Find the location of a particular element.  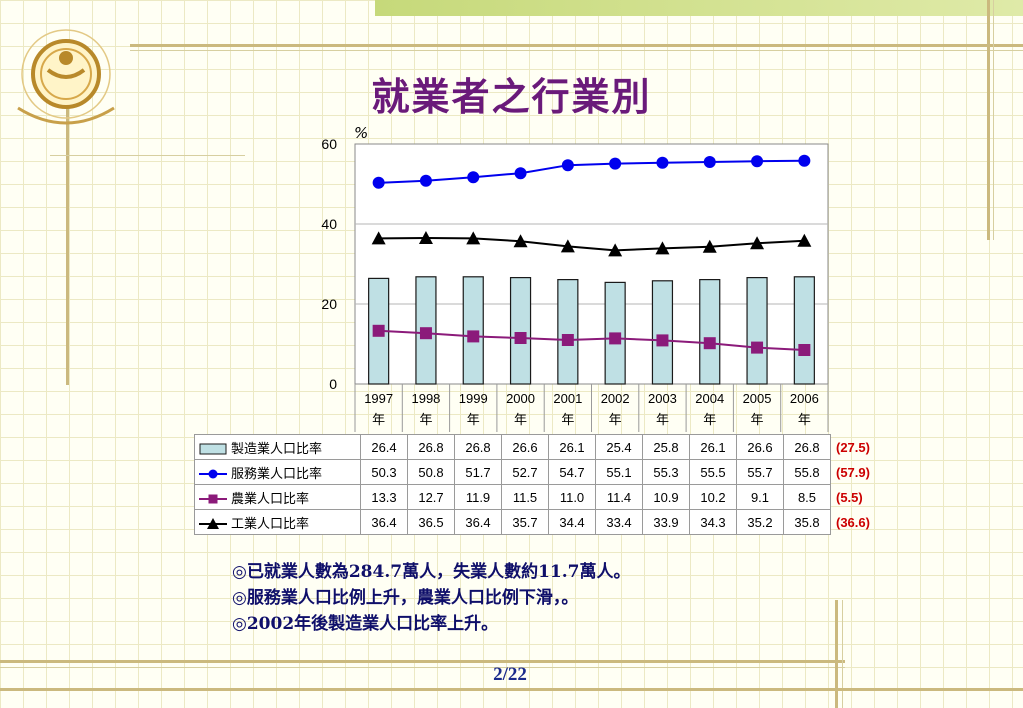

row-label: 服務業人口比率 is located at coordinates (277, 472).